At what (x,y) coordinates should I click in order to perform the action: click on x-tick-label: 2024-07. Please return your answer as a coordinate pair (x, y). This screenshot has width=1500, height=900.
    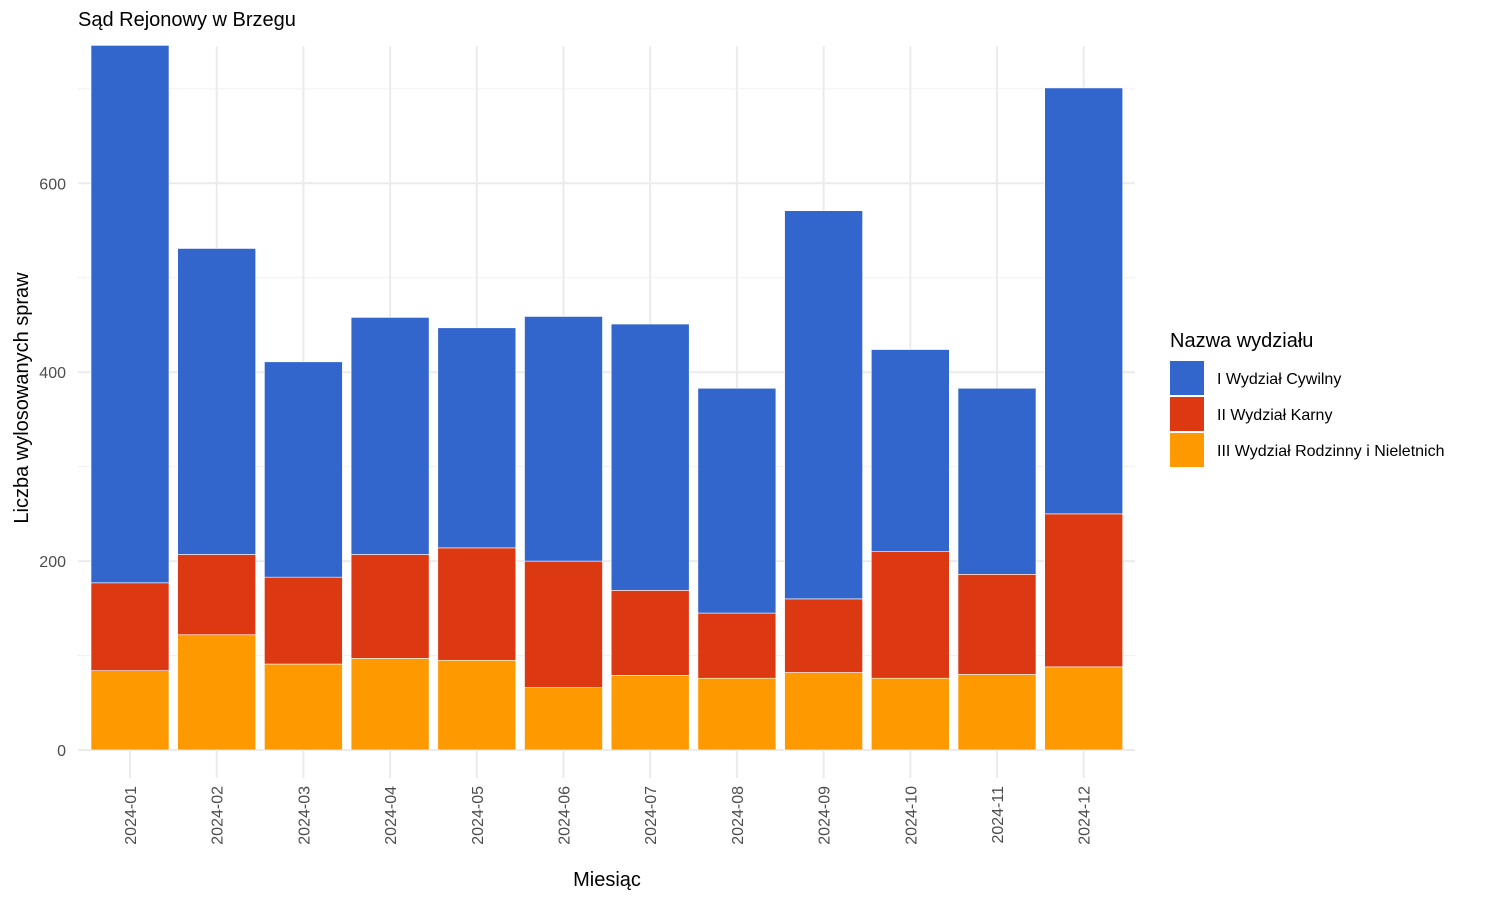
    Looking at the image, I should click on (651, 815).